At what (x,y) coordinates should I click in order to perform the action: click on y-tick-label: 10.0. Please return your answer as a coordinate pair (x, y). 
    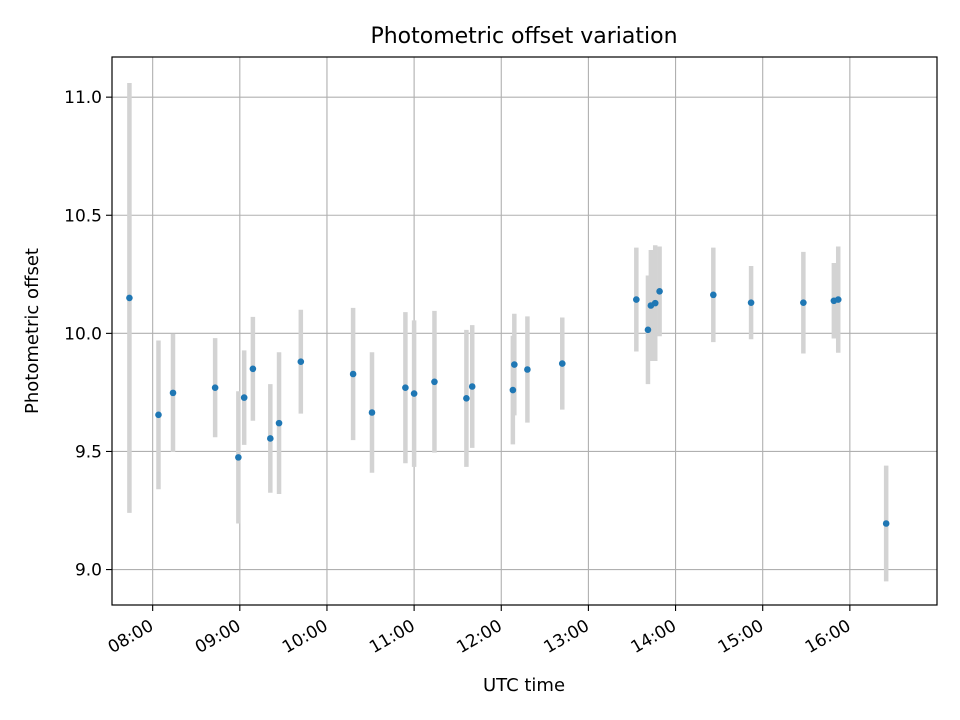
    Looking at the image, I should click on (83, 334).